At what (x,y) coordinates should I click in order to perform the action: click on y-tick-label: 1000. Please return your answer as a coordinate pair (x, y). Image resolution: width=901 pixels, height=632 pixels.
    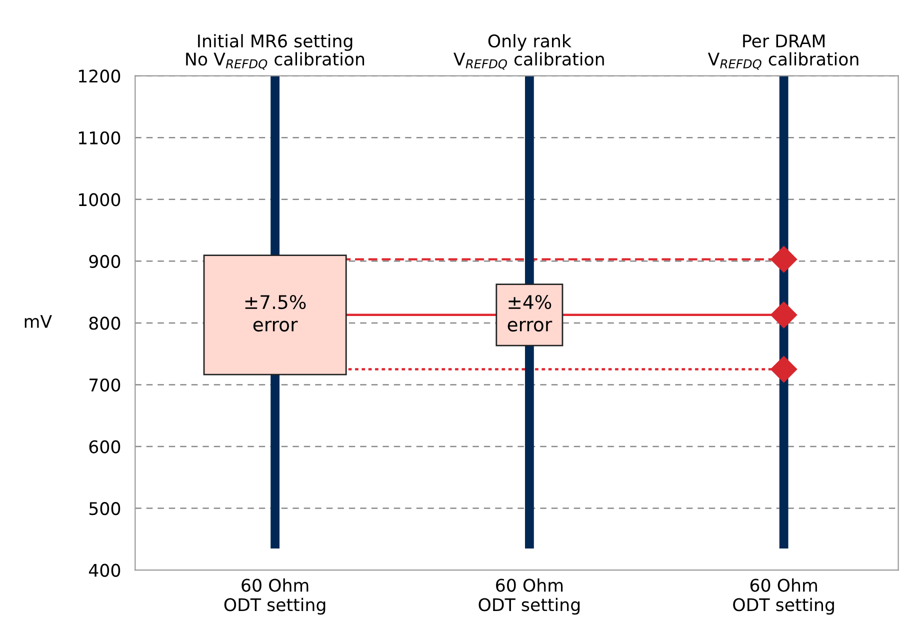
    Looking at the image, I should click on (99, 199).